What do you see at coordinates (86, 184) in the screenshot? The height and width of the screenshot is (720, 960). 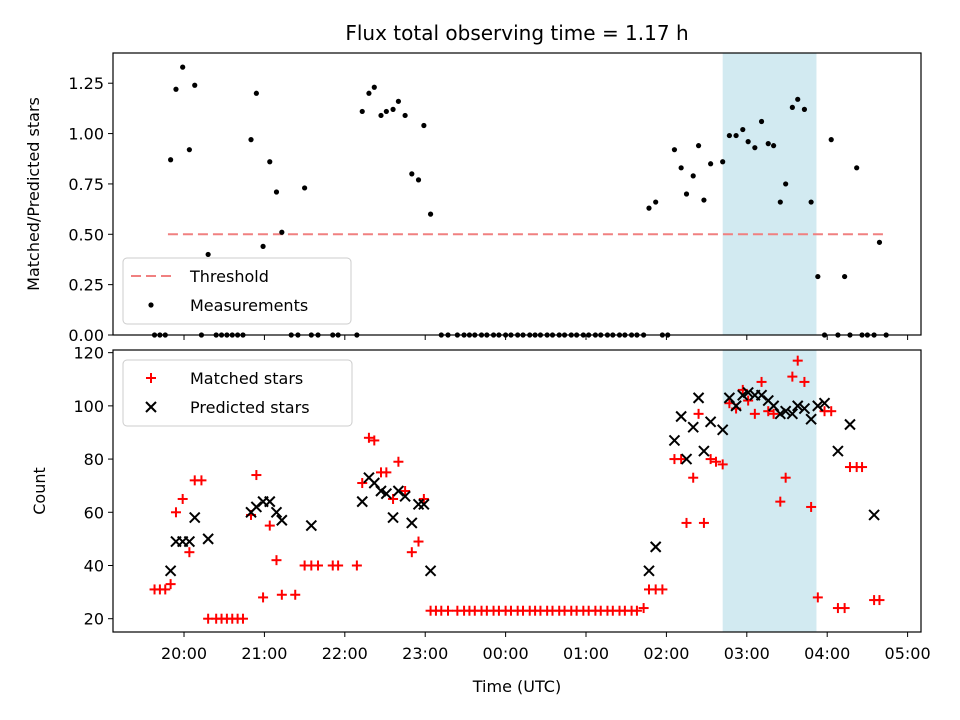 I see `top-y-tick-label: 0.75` at bounding box center [86, 184].